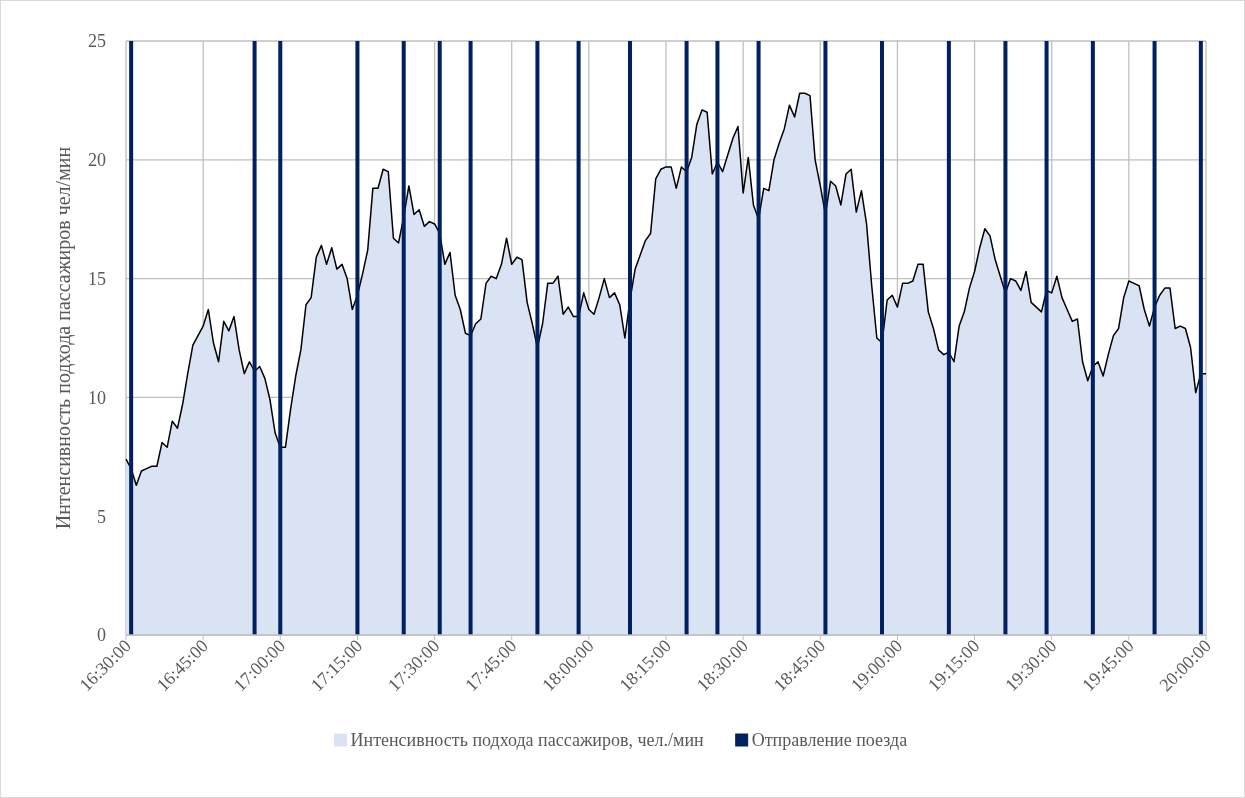  What do you see at coordinates (97, 397) in the screenshot?
I see `y-tick-label: 10` at bounding box center [97, 397].